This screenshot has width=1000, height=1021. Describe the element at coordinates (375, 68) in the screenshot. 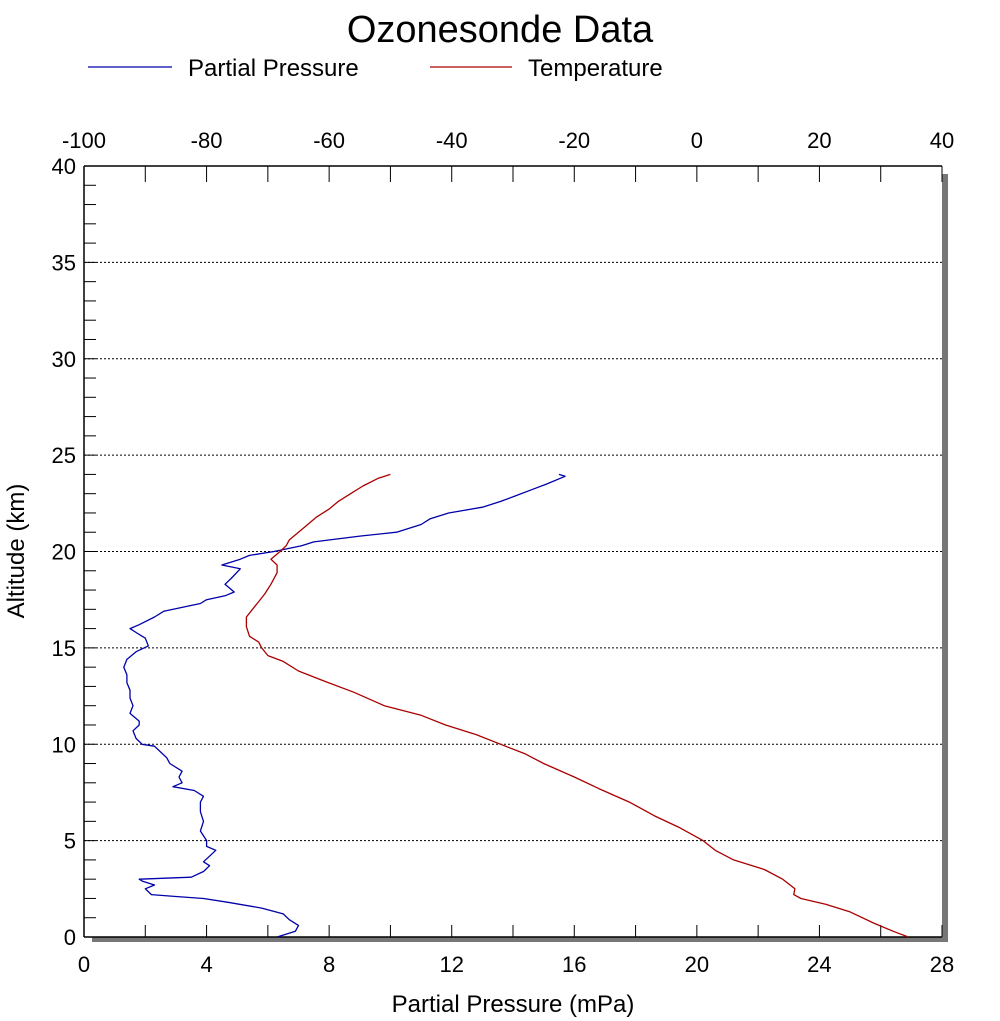

I see `legend: Partial Pressure Temperature` at that location.